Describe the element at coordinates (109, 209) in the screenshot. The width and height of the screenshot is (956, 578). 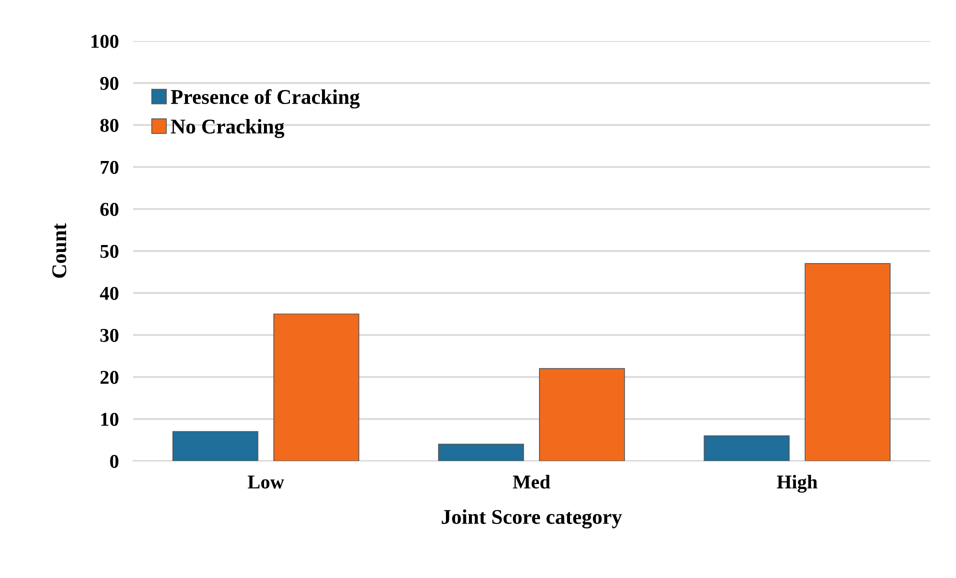
I see `y-tick-label: 60` at that location.